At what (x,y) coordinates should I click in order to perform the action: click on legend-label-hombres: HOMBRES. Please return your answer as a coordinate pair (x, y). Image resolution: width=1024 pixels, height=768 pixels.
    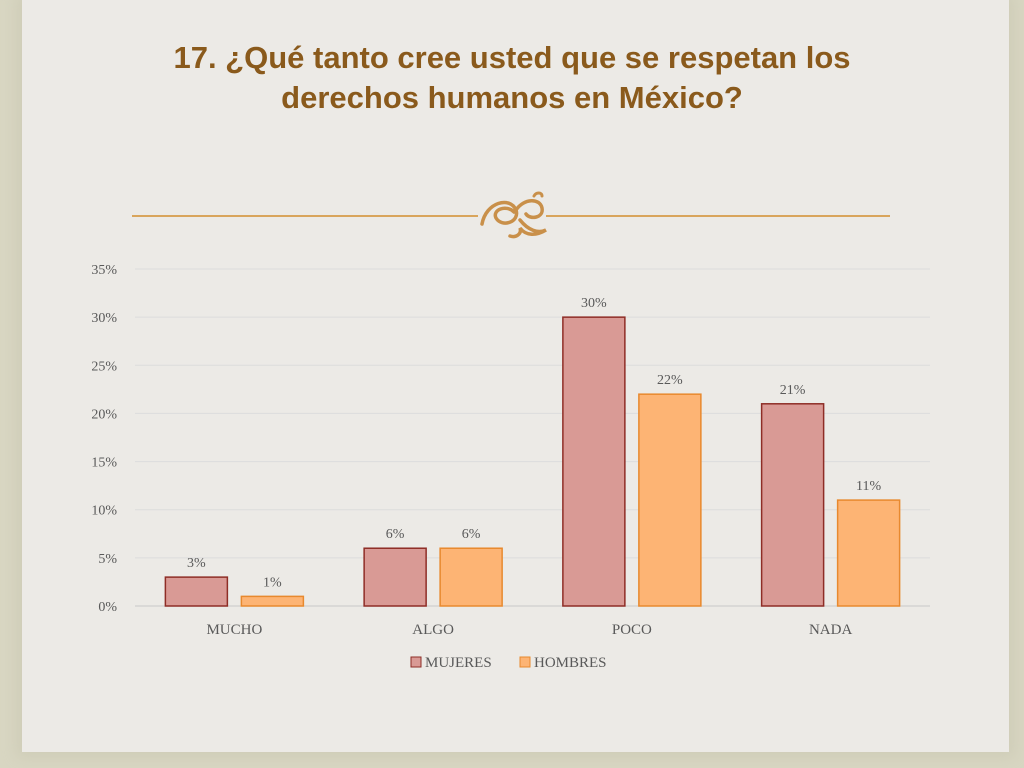
    Looking at the image, I should click on (570, 663).